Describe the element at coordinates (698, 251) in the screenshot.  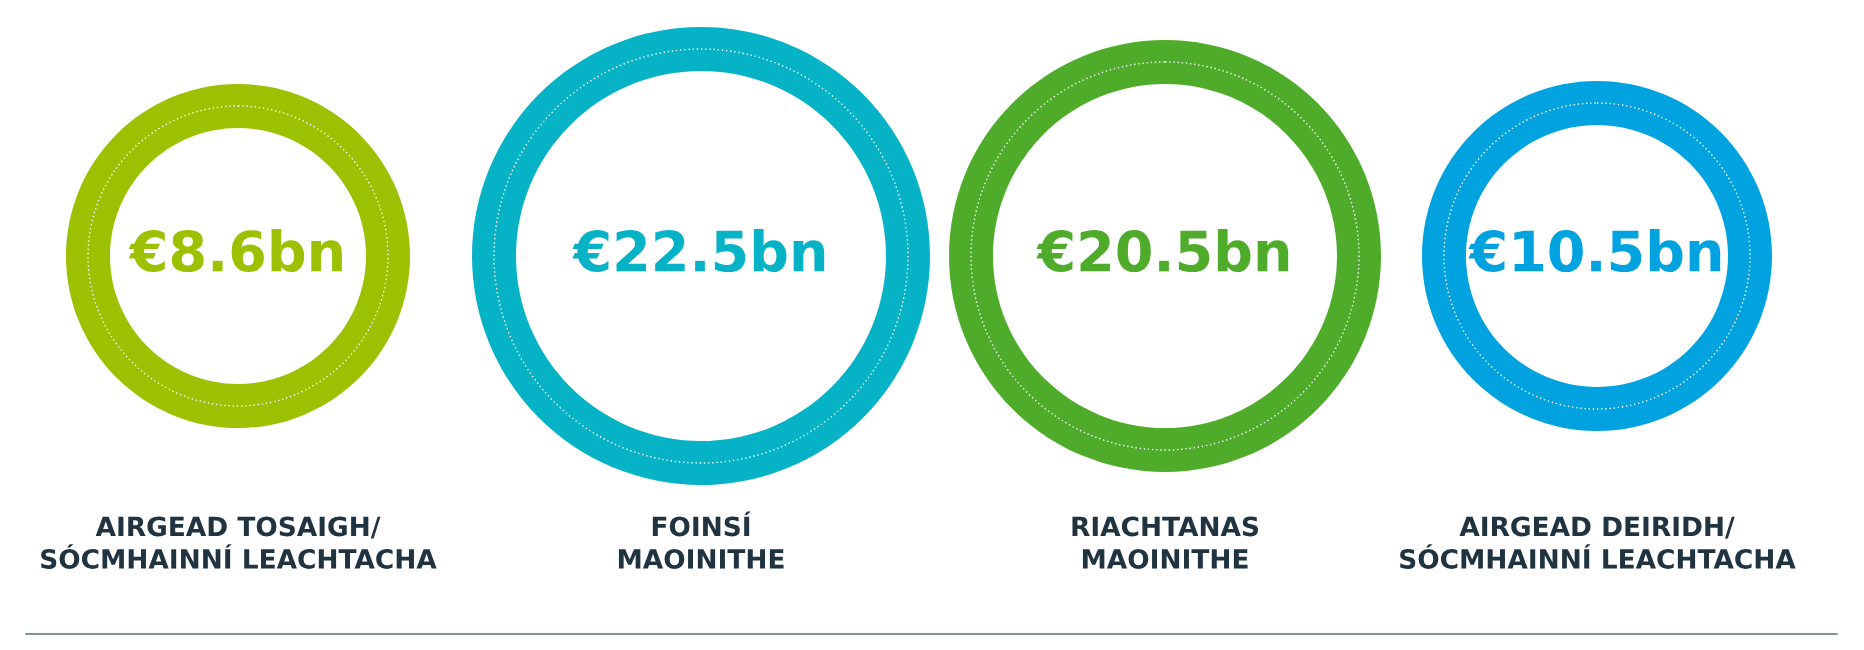
I see `data-label: €22.5bn` at that location.